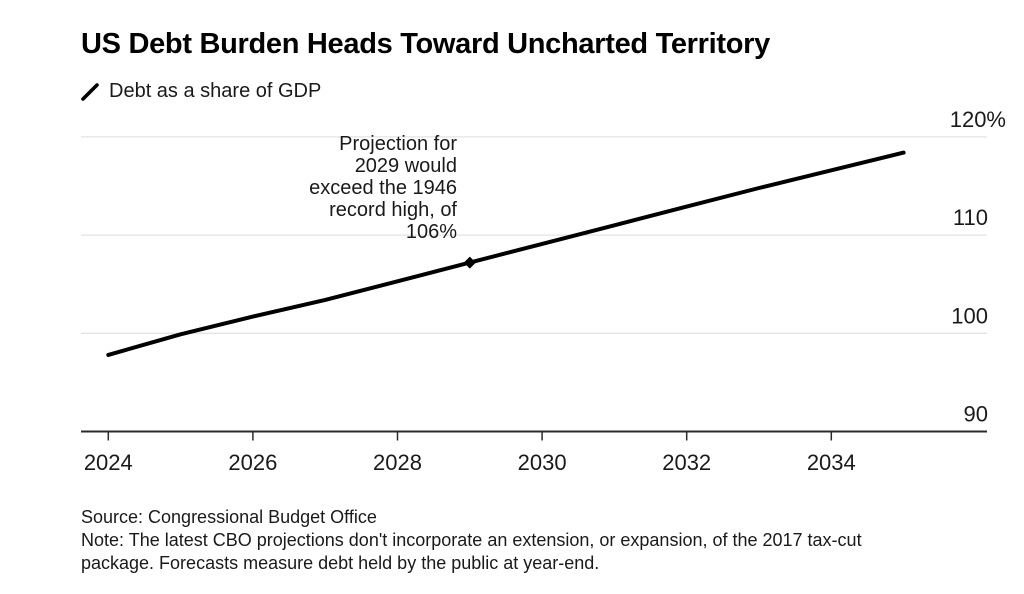 This screenshot has width=1024, height=594. What do you see at coordinates (978, 119) in the screenshot?
I see `y-tick-label: 120%` at bounding box center [978, 119].